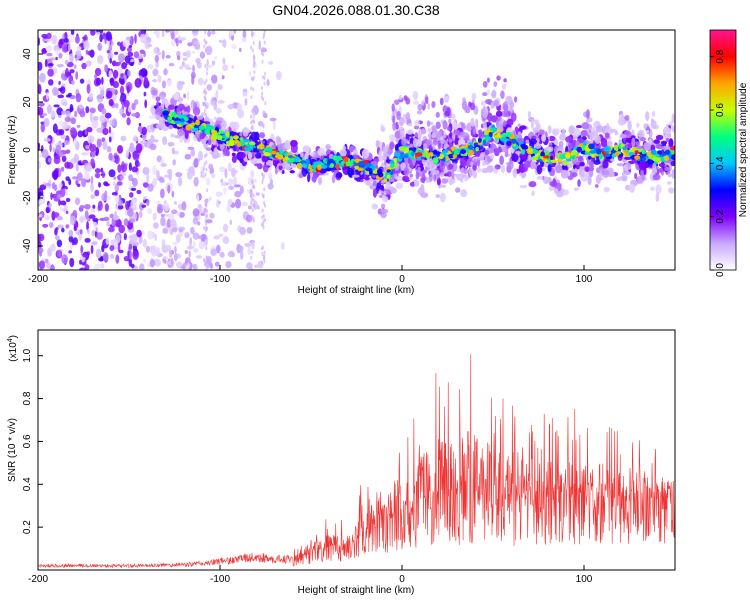  What do you see at coordinates (27, 398) in the screenshot?
I see `snr-y-tick-label: 0.8` at bounding box center [27, 398].